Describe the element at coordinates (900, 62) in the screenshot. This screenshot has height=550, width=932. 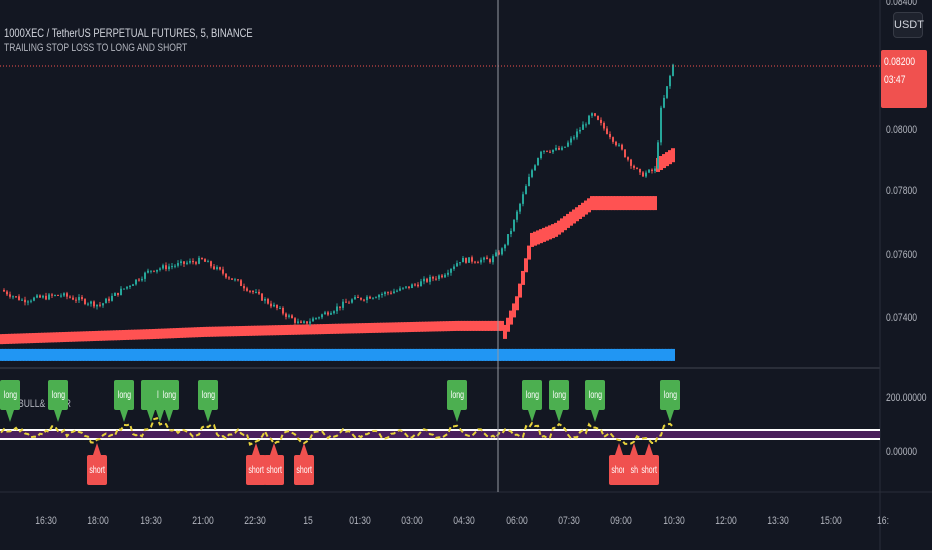
I see `current-price: 0.08200` at that location.